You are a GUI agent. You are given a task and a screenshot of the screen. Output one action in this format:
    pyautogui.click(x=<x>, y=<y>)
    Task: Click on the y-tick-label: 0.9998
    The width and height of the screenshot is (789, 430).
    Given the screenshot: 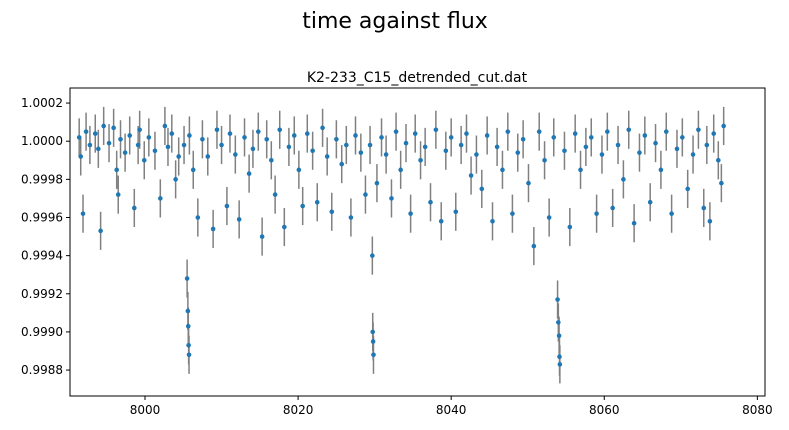 What is the action you would take?
    pyautogui.click(x=42, y=179)
    